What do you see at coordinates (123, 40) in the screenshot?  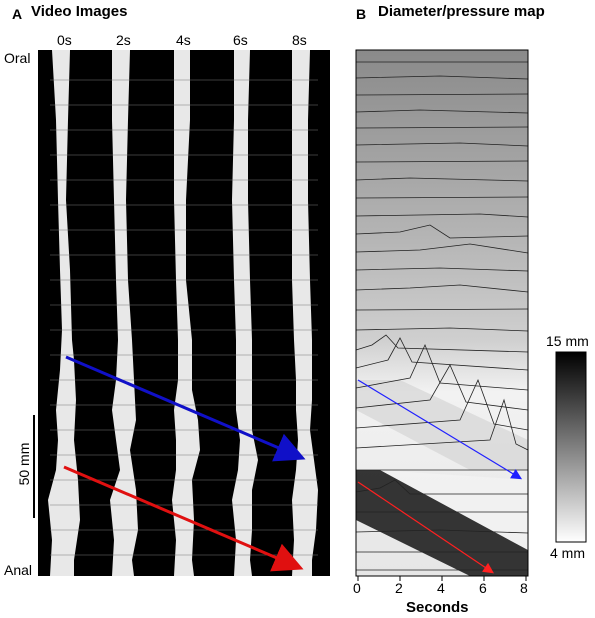 I see `time-label-2s: 2s` at bounding box center [123, 40].